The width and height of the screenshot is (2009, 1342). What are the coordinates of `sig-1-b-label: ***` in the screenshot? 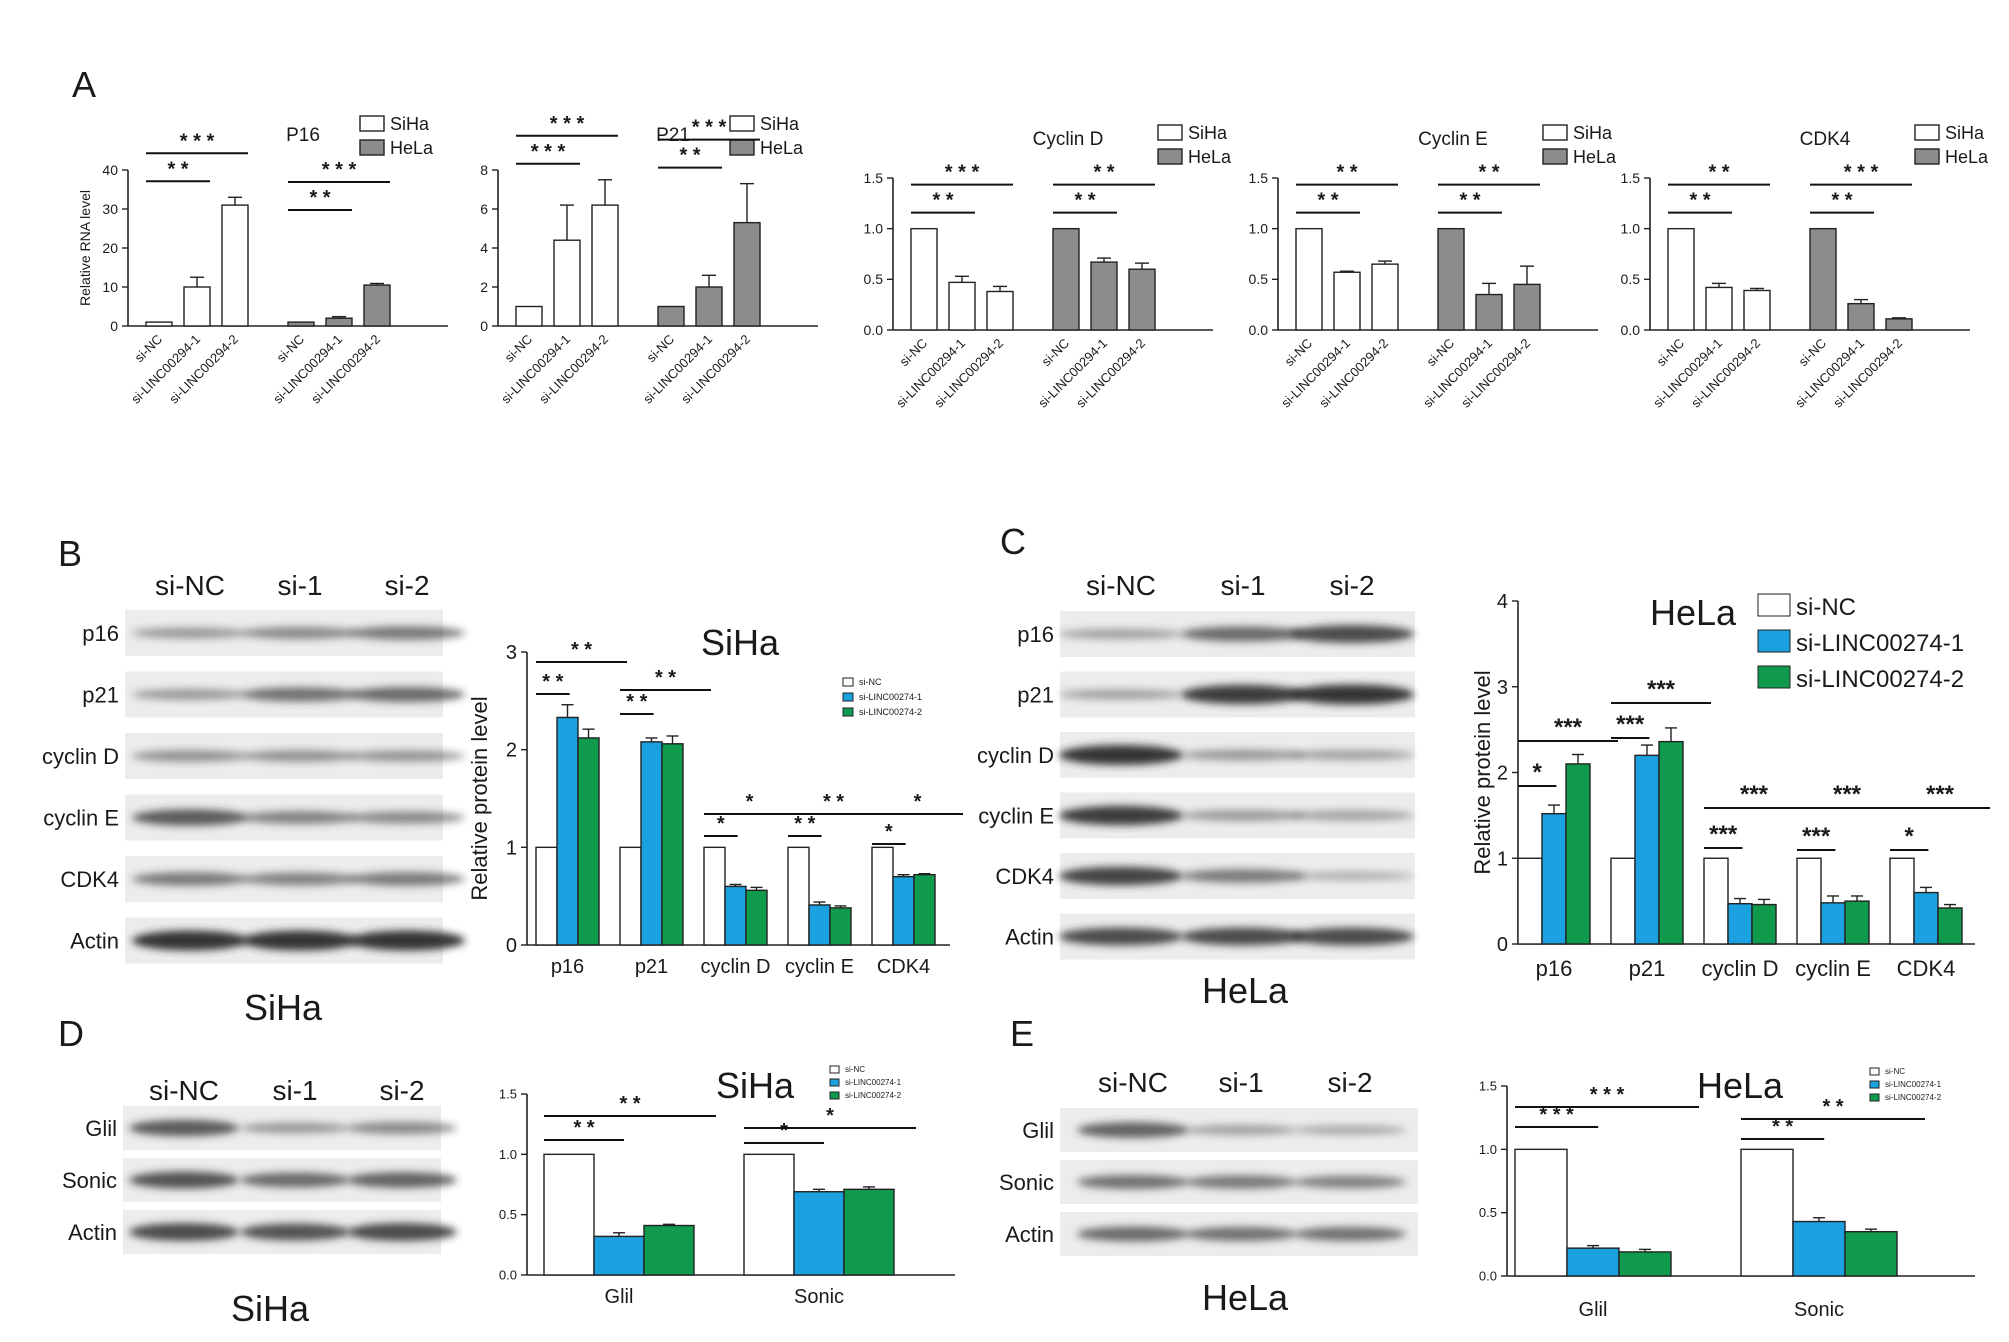 It's located at (1661, 689).